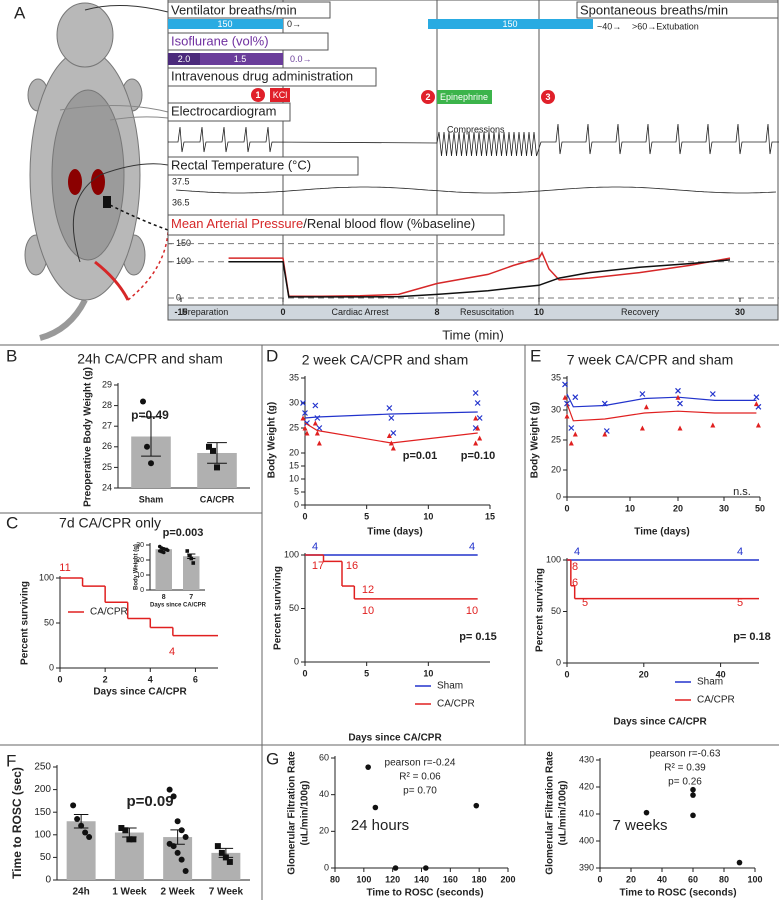 The image size is (779, 900). What do you see at coordinates (575, 583) in the screenshot?
I see `count-label: 6` at bounding box center [575, 583].